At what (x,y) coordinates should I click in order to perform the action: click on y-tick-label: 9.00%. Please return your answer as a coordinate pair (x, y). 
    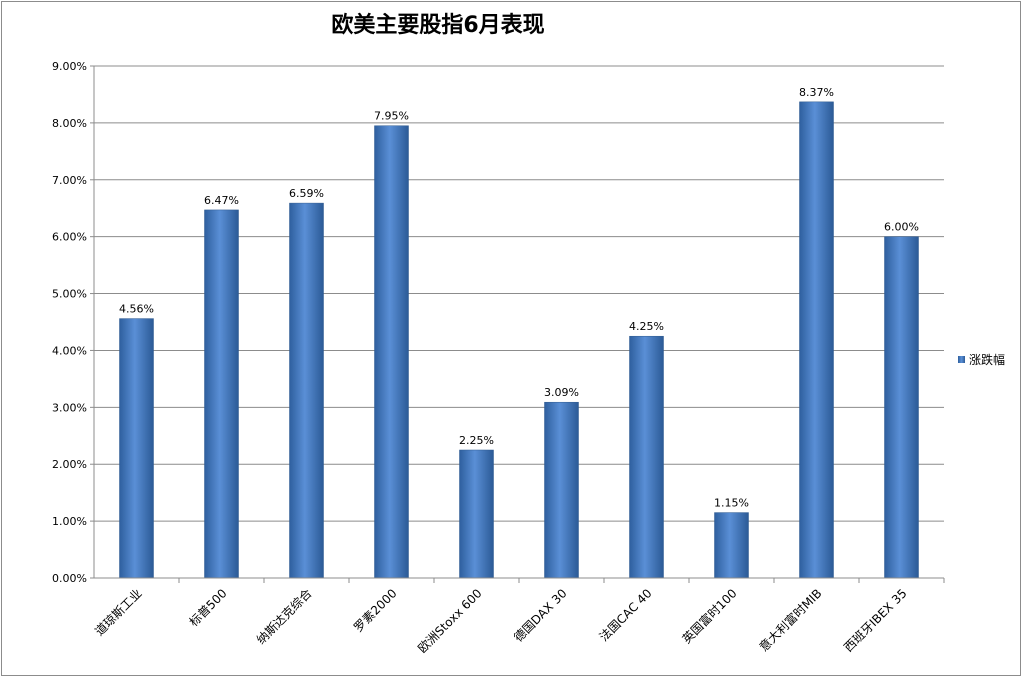
    Looking at the image, I should click on (69, 66).